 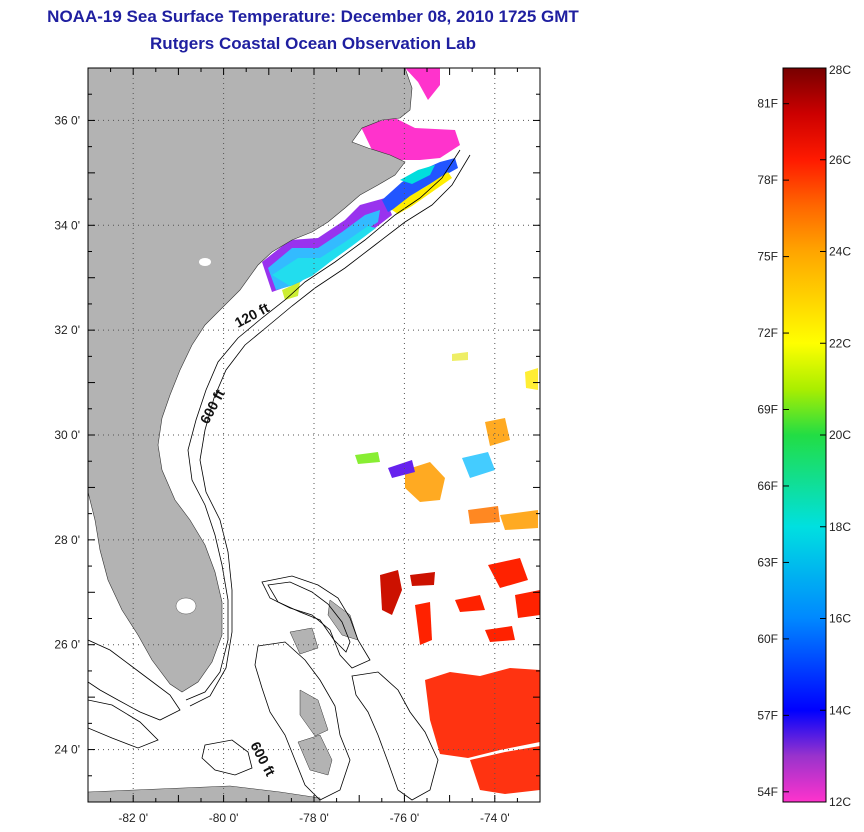 What do you see at coordinates (67, 225) in the screenshot?
I see `lat-tick-label: 34 0'` at bounding box center [67, 225].